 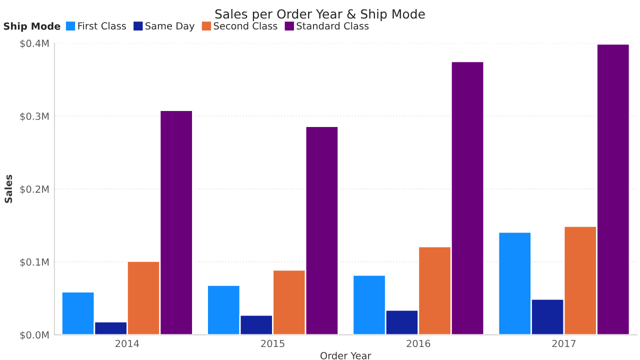 What do you see at coordinates (32, 27) in the screenshot?
I see `legend-title: Ship Mode` at bounding box center [32, 27].